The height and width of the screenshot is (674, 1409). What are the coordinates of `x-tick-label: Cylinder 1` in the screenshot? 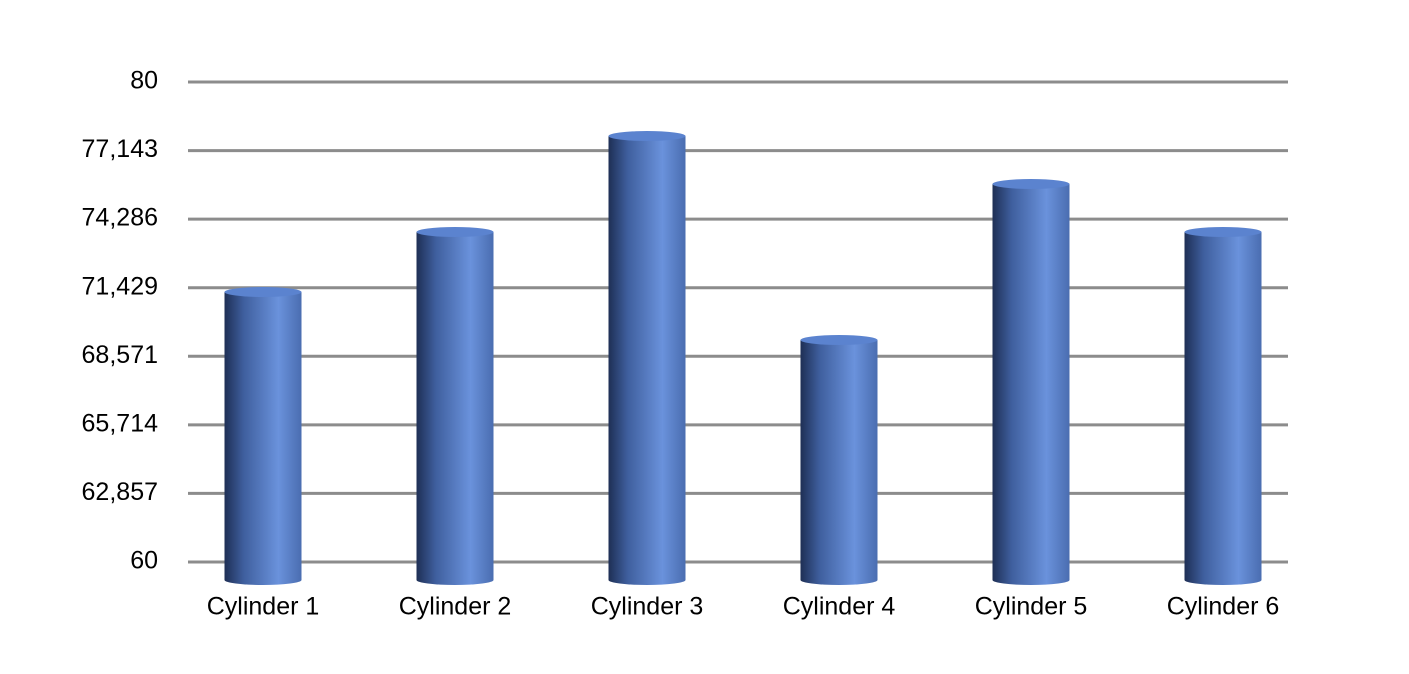 It's located at (263, 607).